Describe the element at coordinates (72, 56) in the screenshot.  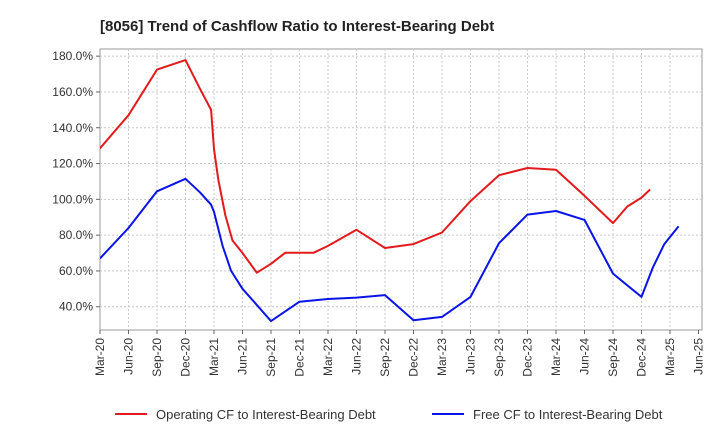
I see `y-tick-label: 180.0%` at that location.